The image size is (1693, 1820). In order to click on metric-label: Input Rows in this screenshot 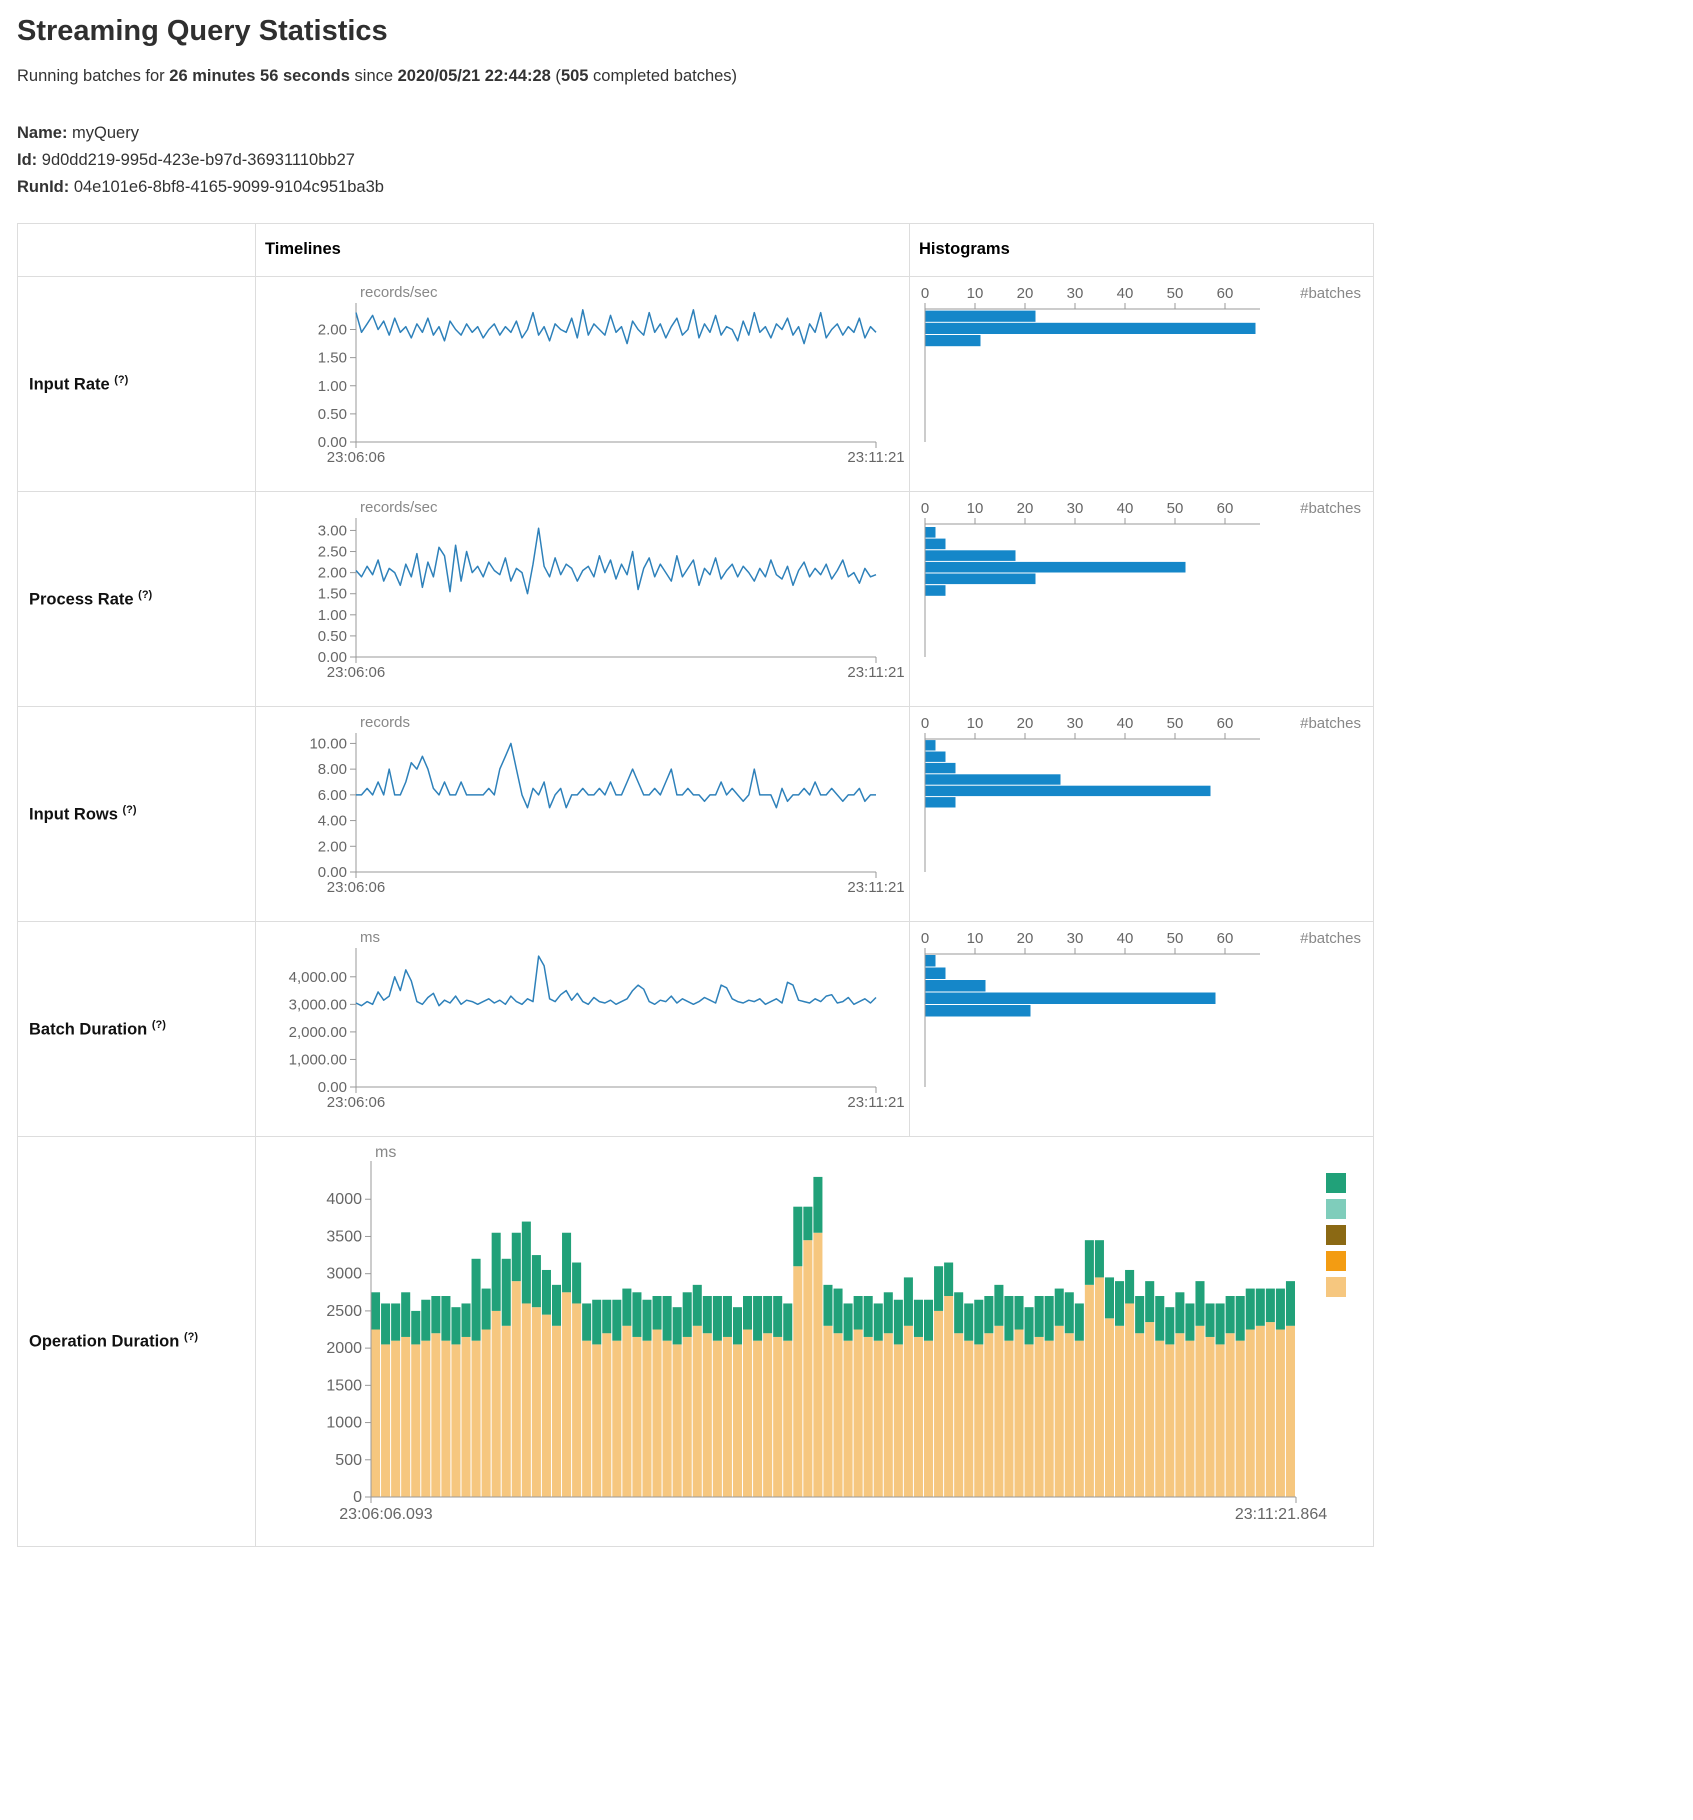, I will do `click(73, 814)`.